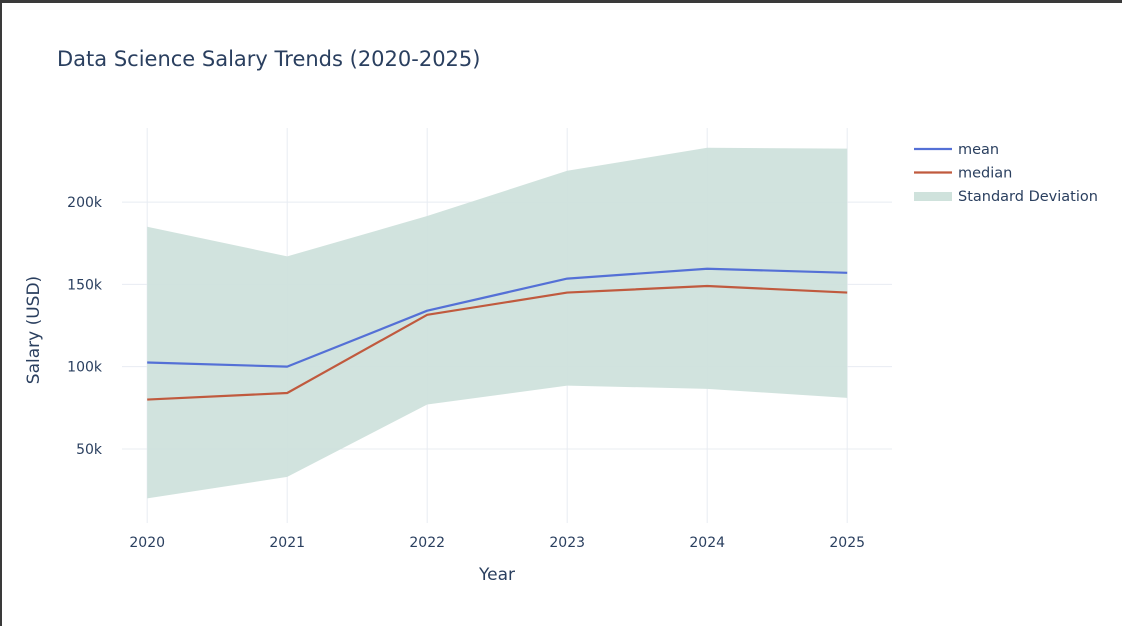  Describe the element at coordinates (497, 317) in the screenshot. I see `series-line-mean` at that location.